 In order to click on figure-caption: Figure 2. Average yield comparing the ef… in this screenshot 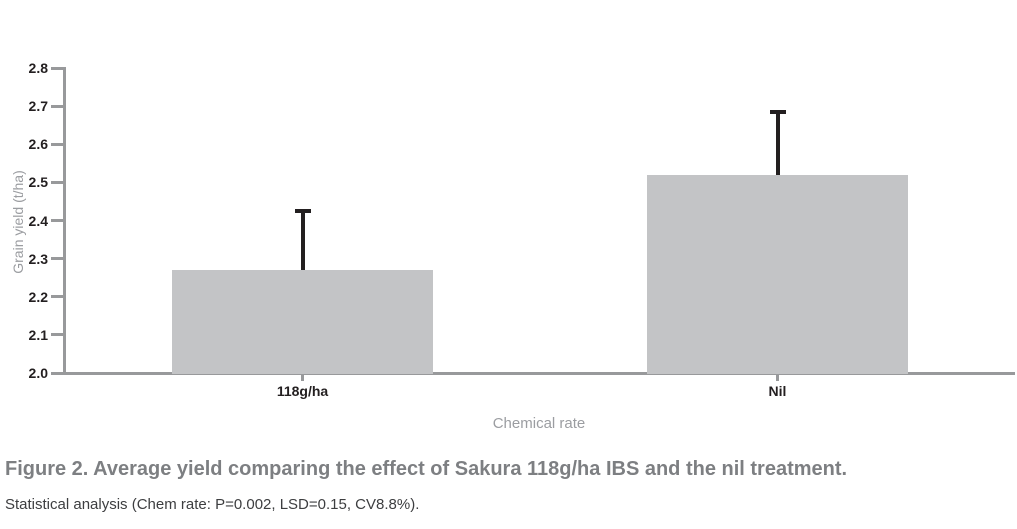, I will do `click(426, 469)`.